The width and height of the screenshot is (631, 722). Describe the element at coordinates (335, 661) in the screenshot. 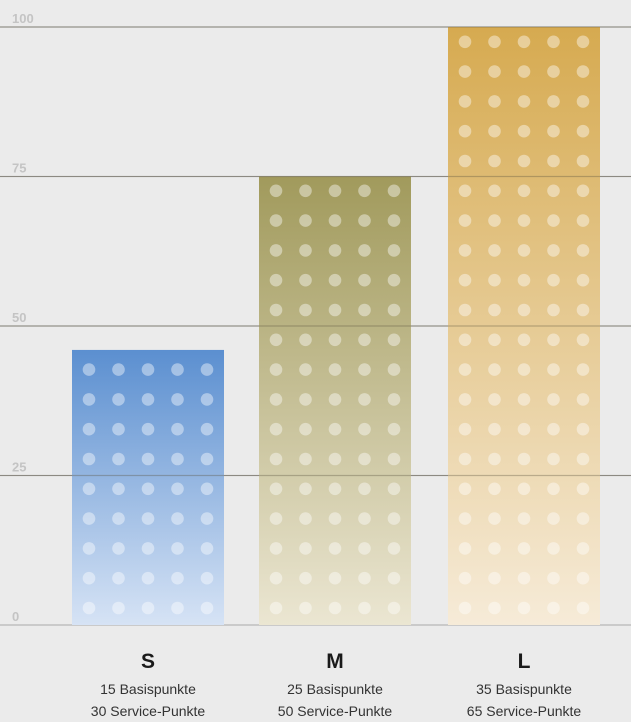

I see `category-label: M` at that location.